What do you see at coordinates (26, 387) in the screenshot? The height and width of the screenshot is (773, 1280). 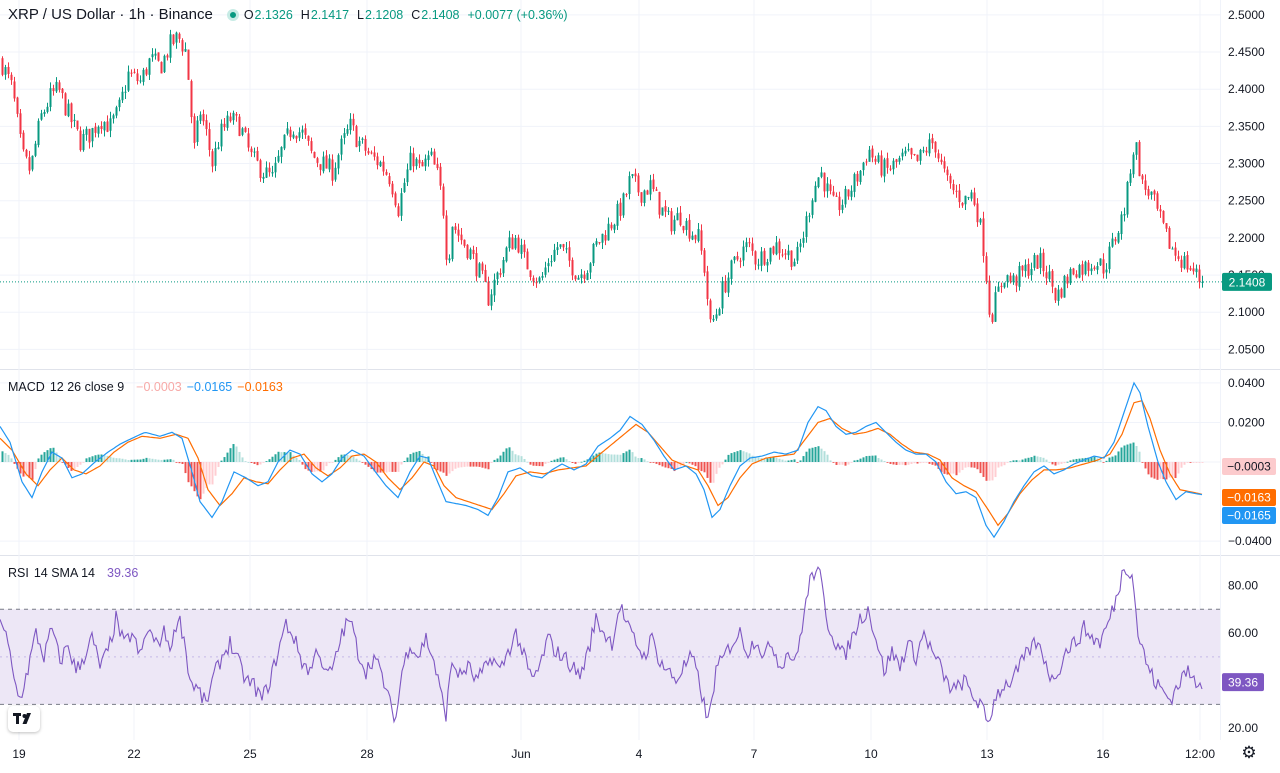 I see `macd-label: MACD` at bounding box center [26, 387].